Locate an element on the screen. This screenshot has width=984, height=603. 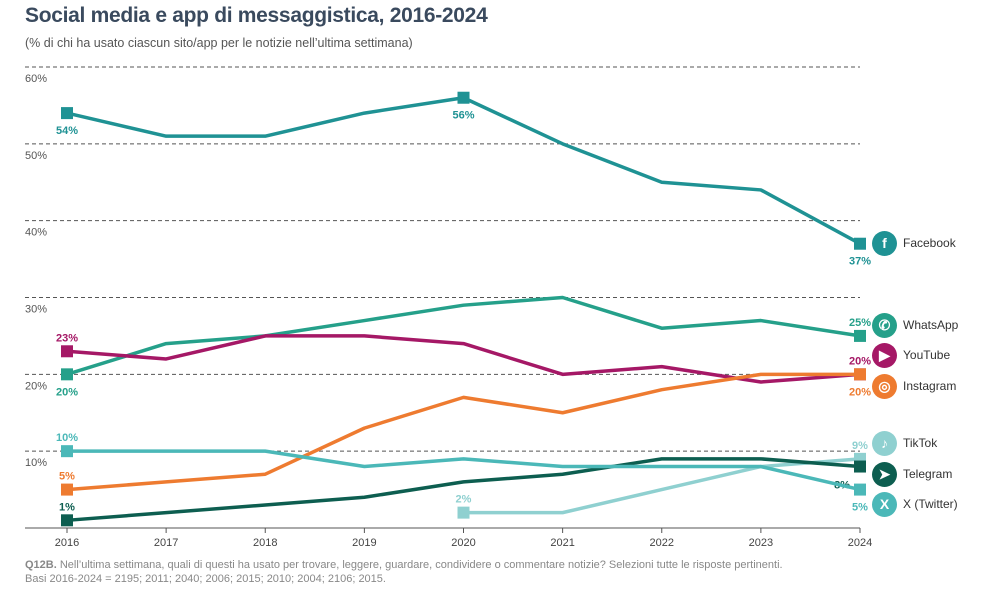
question-code: Q12B. is located at coordinates (41, 565).